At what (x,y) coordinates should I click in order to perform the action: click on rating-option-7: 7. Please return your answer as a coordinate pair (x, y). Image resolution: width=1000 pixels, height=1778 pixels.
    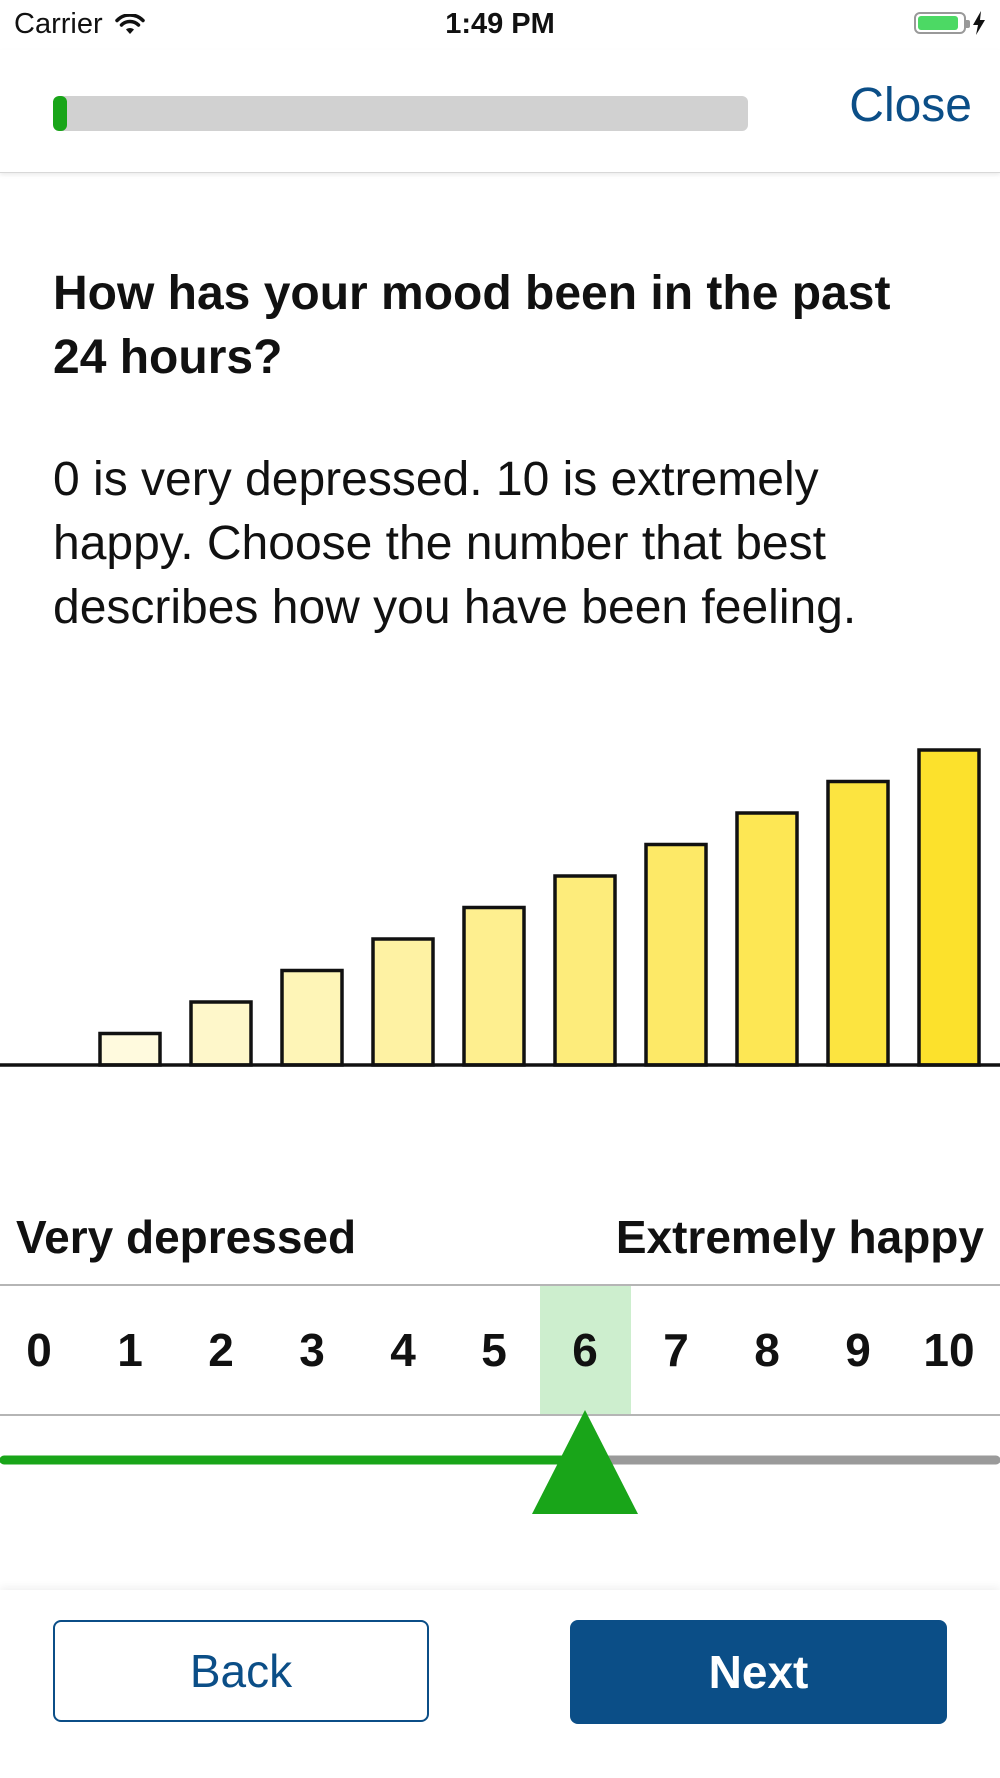
    Looking at the image, I should click on (676, 1350).